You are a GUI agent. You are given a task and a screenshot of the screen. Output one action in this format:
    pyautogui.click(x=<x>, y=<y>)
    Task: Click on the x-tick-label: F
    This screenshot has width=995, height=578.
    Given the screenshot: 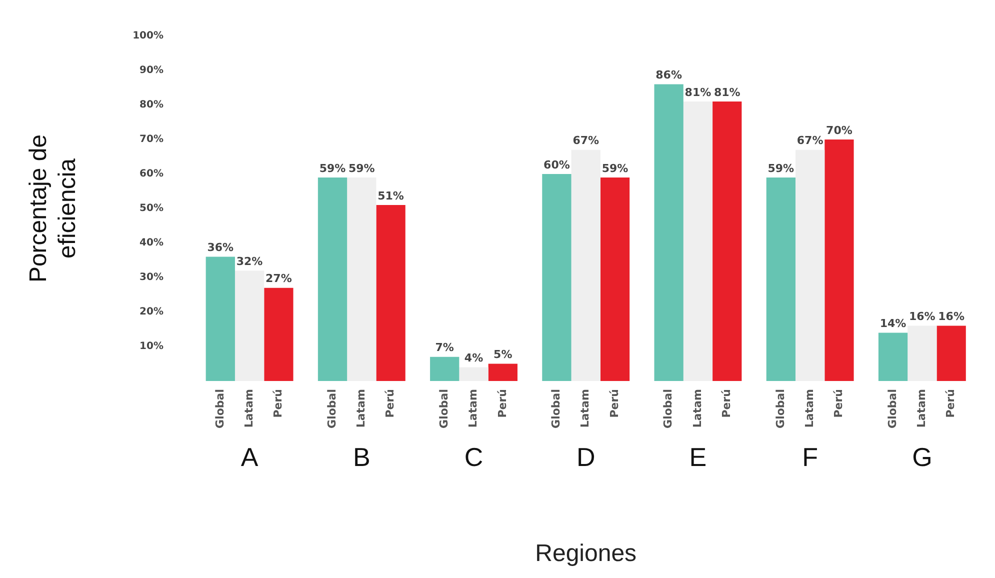 What is the action you would take?
    pyautogui.click(x=810, y=457)
    